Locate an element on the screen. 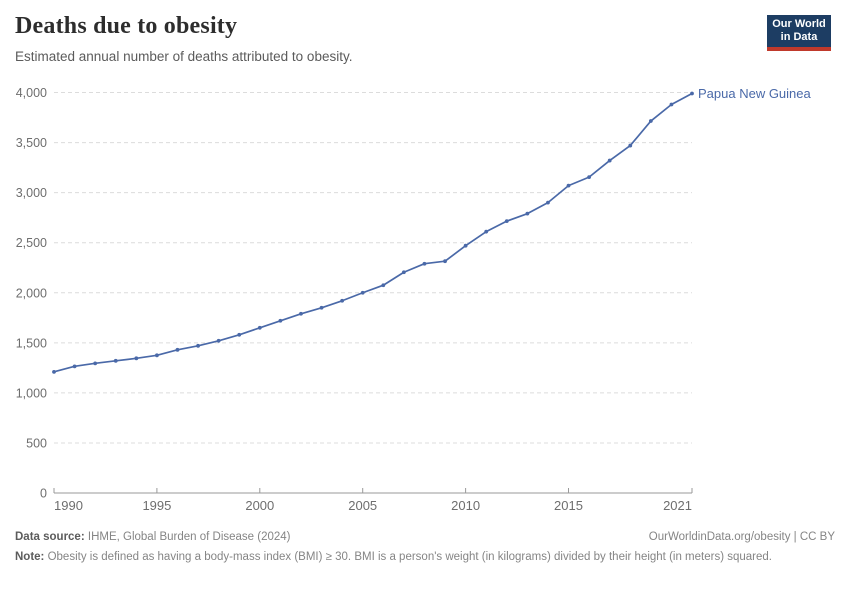 Image resolution: width=850 pixels, height=600 pixels. y-tick-label: 3,500 is located at coordinates (31, 143).